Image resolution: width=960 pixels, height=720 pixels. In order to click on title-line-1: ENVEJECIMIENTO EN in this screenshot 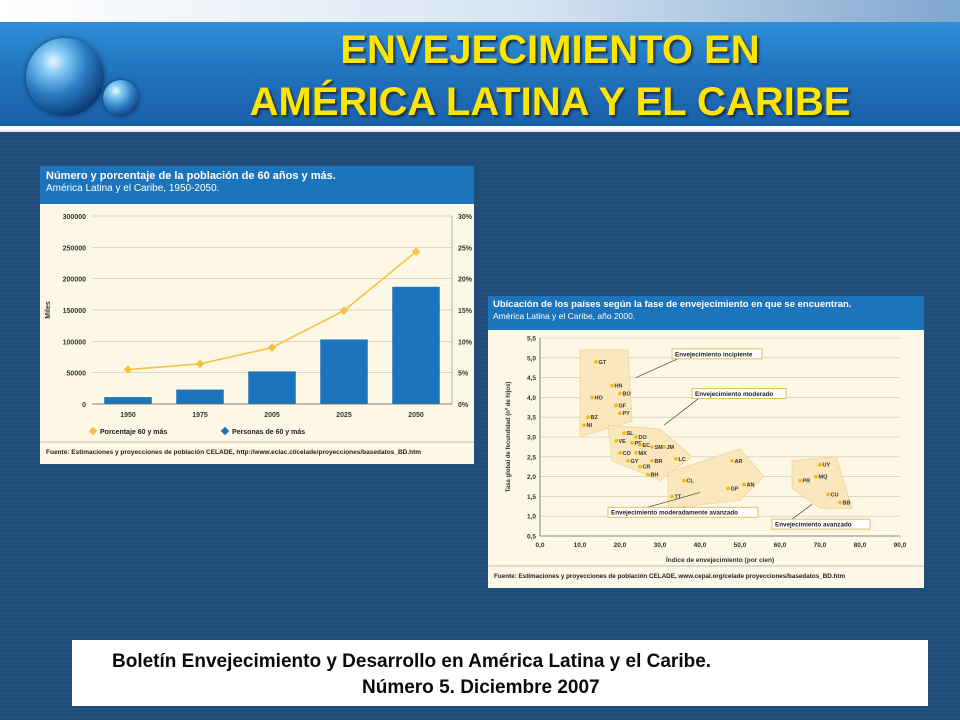, I will do `click(550, 50)`.